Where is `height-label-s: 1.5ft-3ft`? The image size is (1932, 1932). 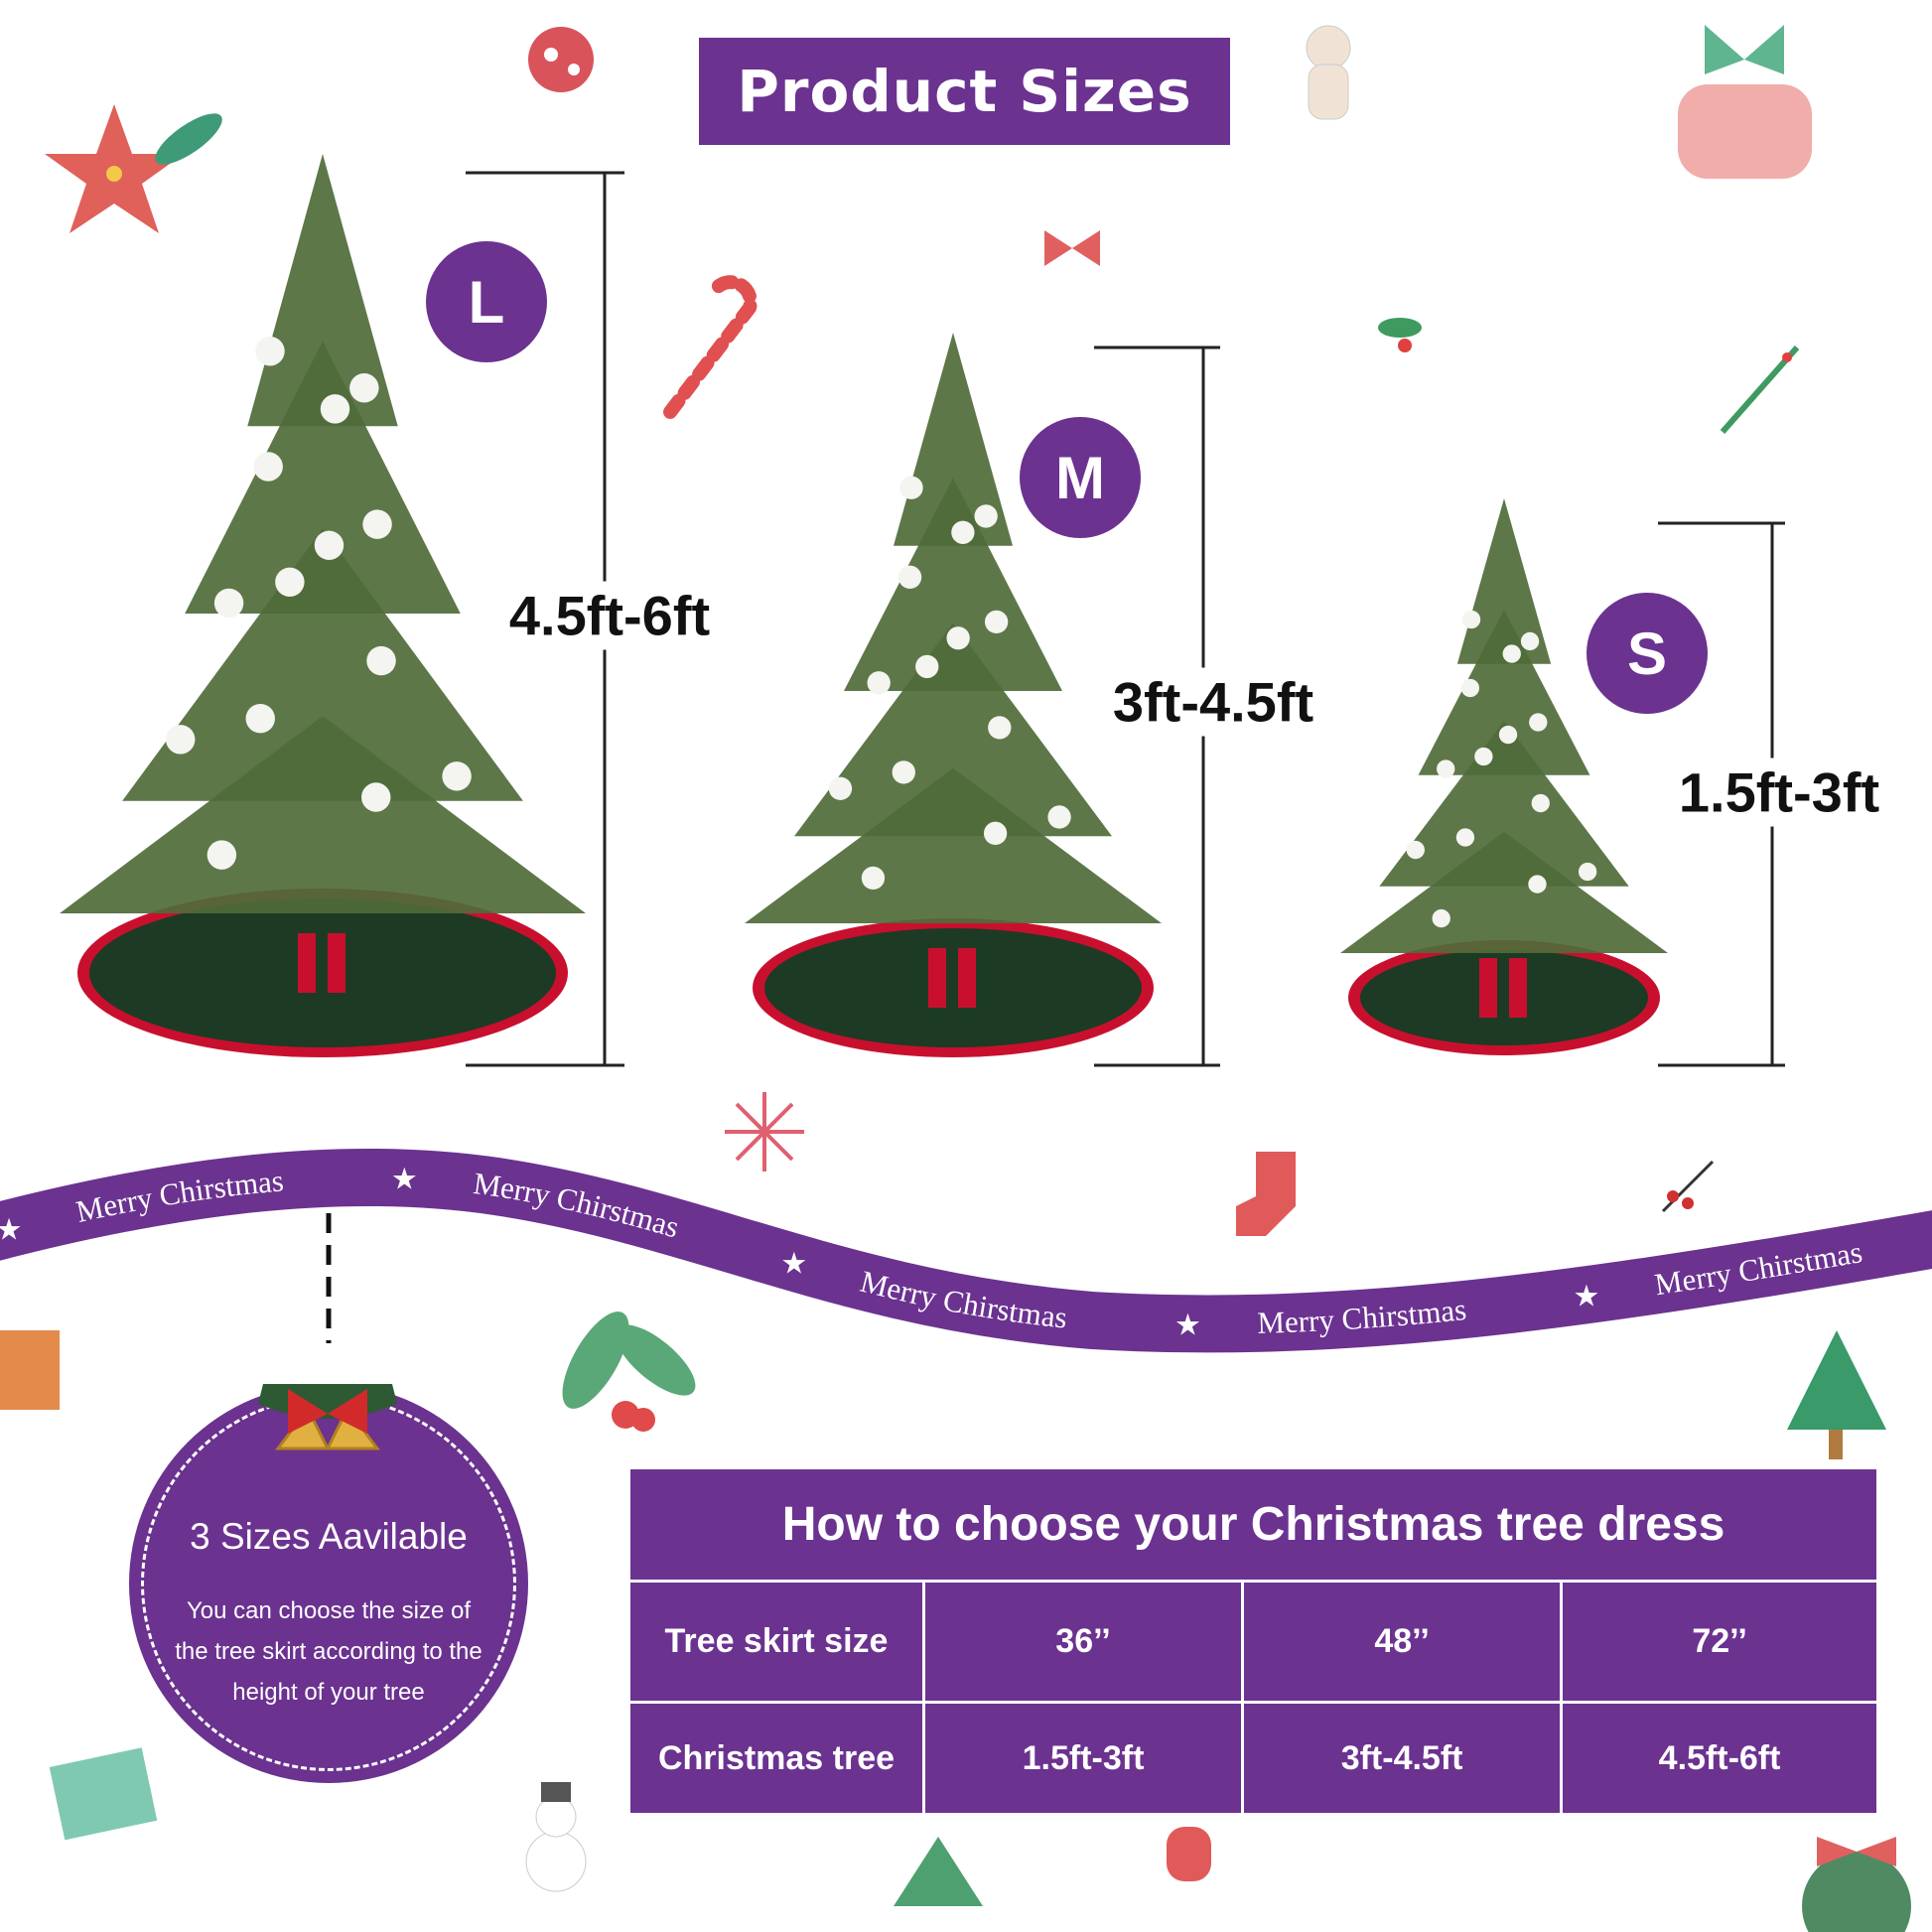
height-label-s: 1.5ft-3ft is located at coordinates (1779, 792).